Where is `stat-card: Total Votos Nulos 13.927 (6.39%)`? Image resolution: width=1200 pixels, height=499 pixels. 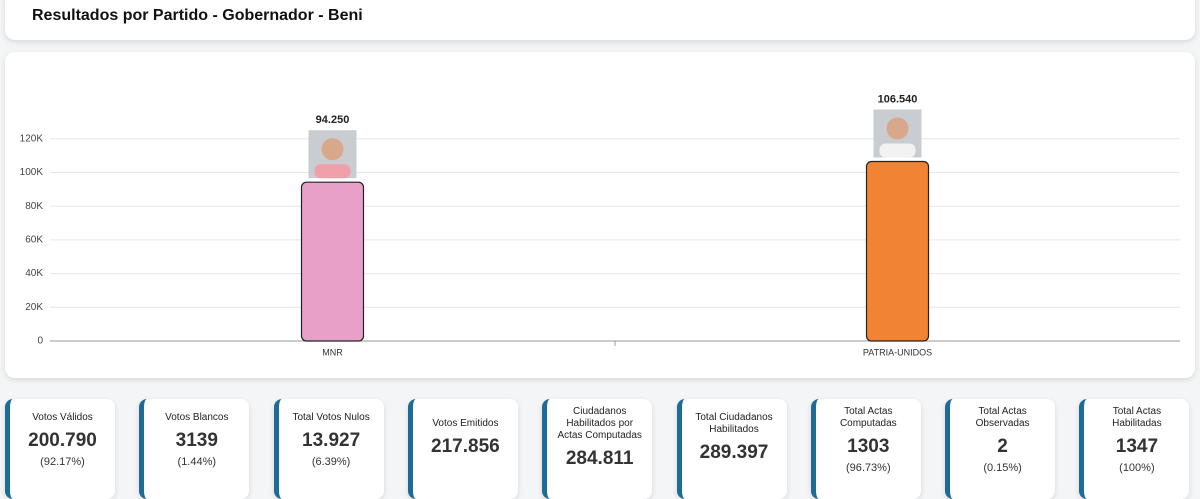 stat-card: Total Votos Nulos 13.927 (6.39%) is located at coordinates (328, 449).